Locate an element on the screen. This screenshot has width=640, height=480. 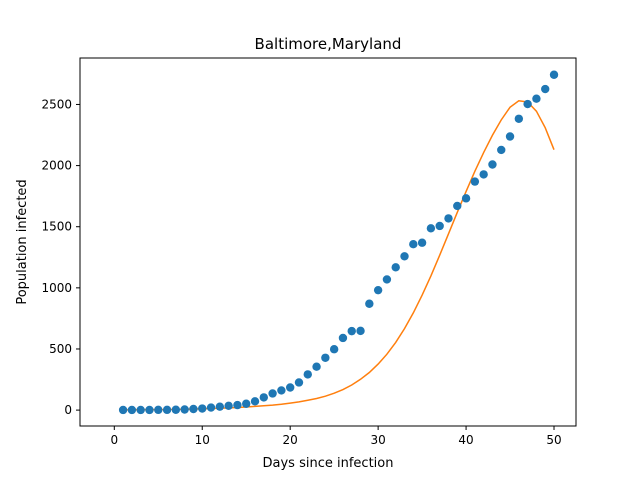
x-tick-label: 0 is located at coordinates (114, 440).